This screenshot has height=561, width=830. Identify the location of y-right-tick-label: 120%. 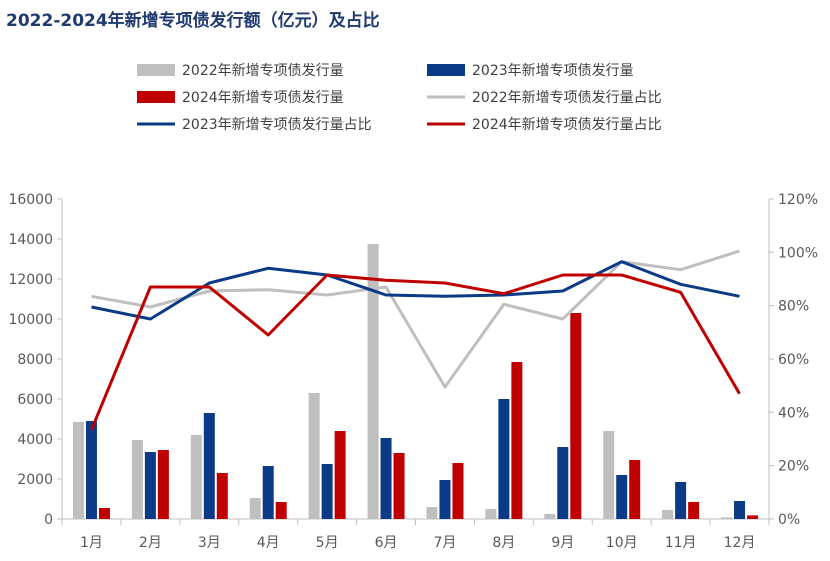
(798, 200).